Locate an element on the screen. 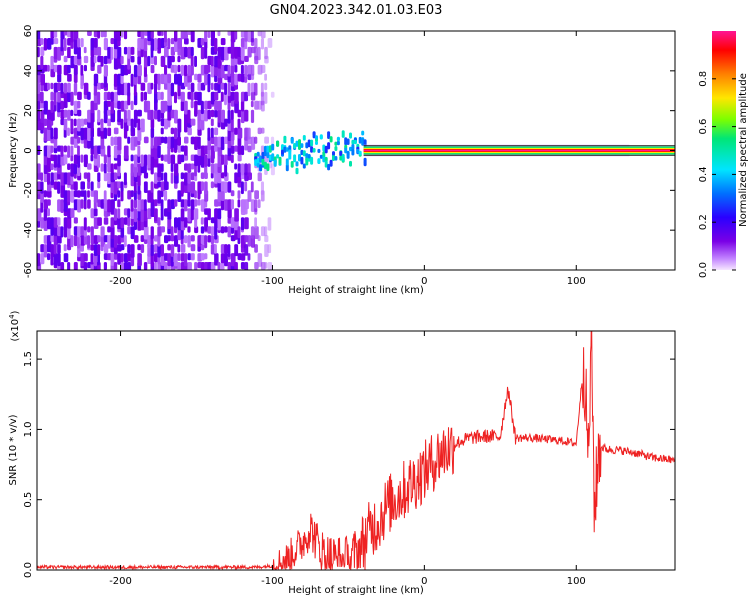  y-tick-label: 0.0 is located at coordinates (28, 570).